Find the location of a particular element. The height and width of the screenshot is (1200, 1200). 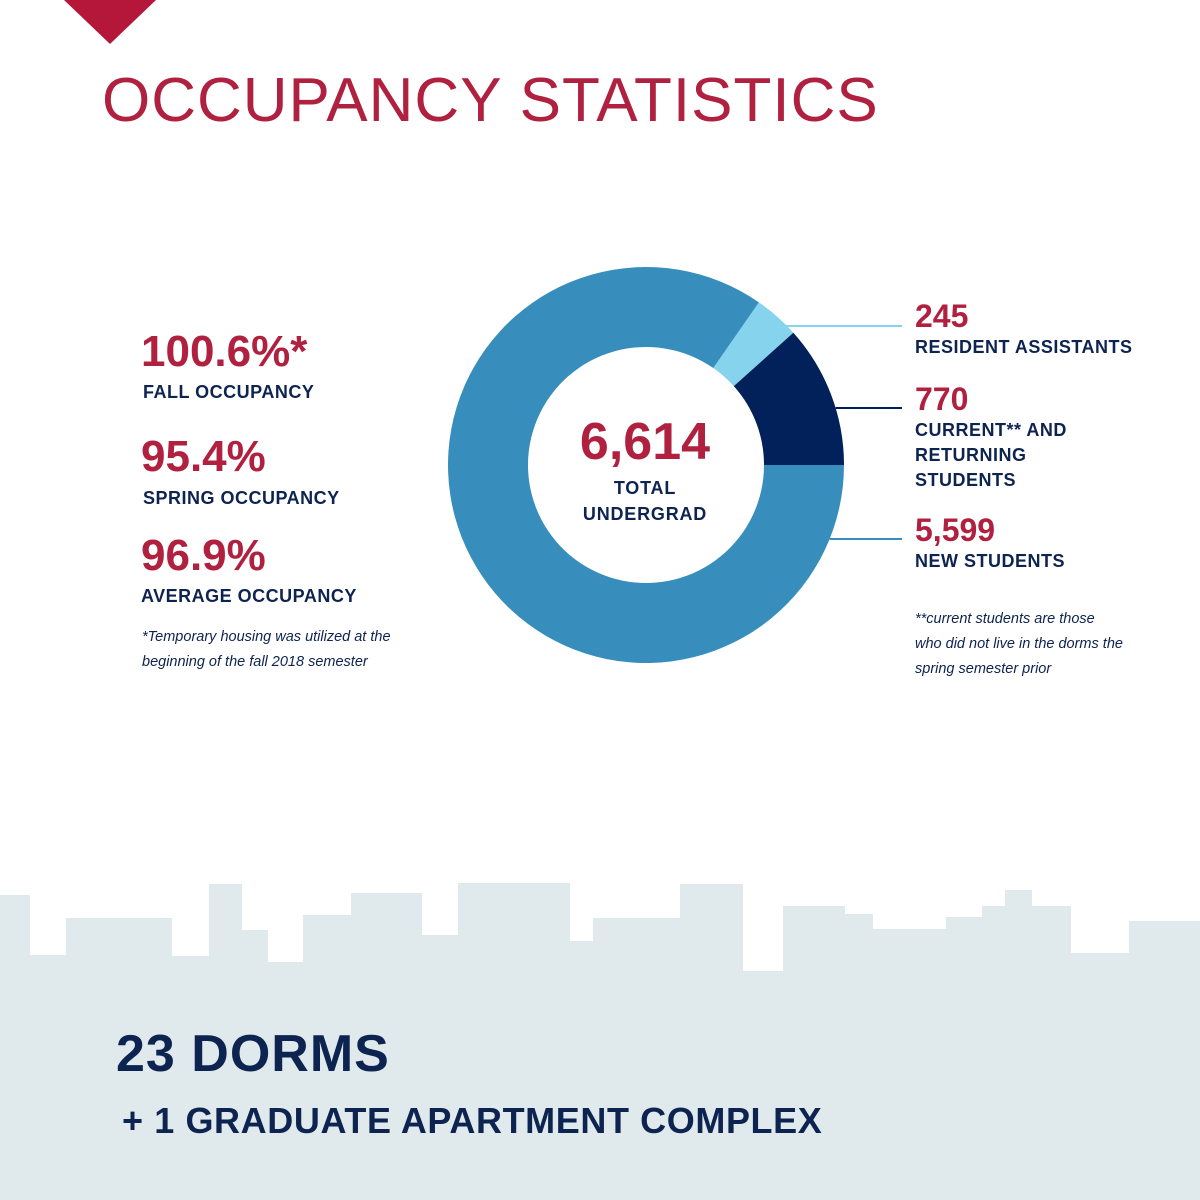

resident-assistants-value: 245 is located at coordinates (942, 316).